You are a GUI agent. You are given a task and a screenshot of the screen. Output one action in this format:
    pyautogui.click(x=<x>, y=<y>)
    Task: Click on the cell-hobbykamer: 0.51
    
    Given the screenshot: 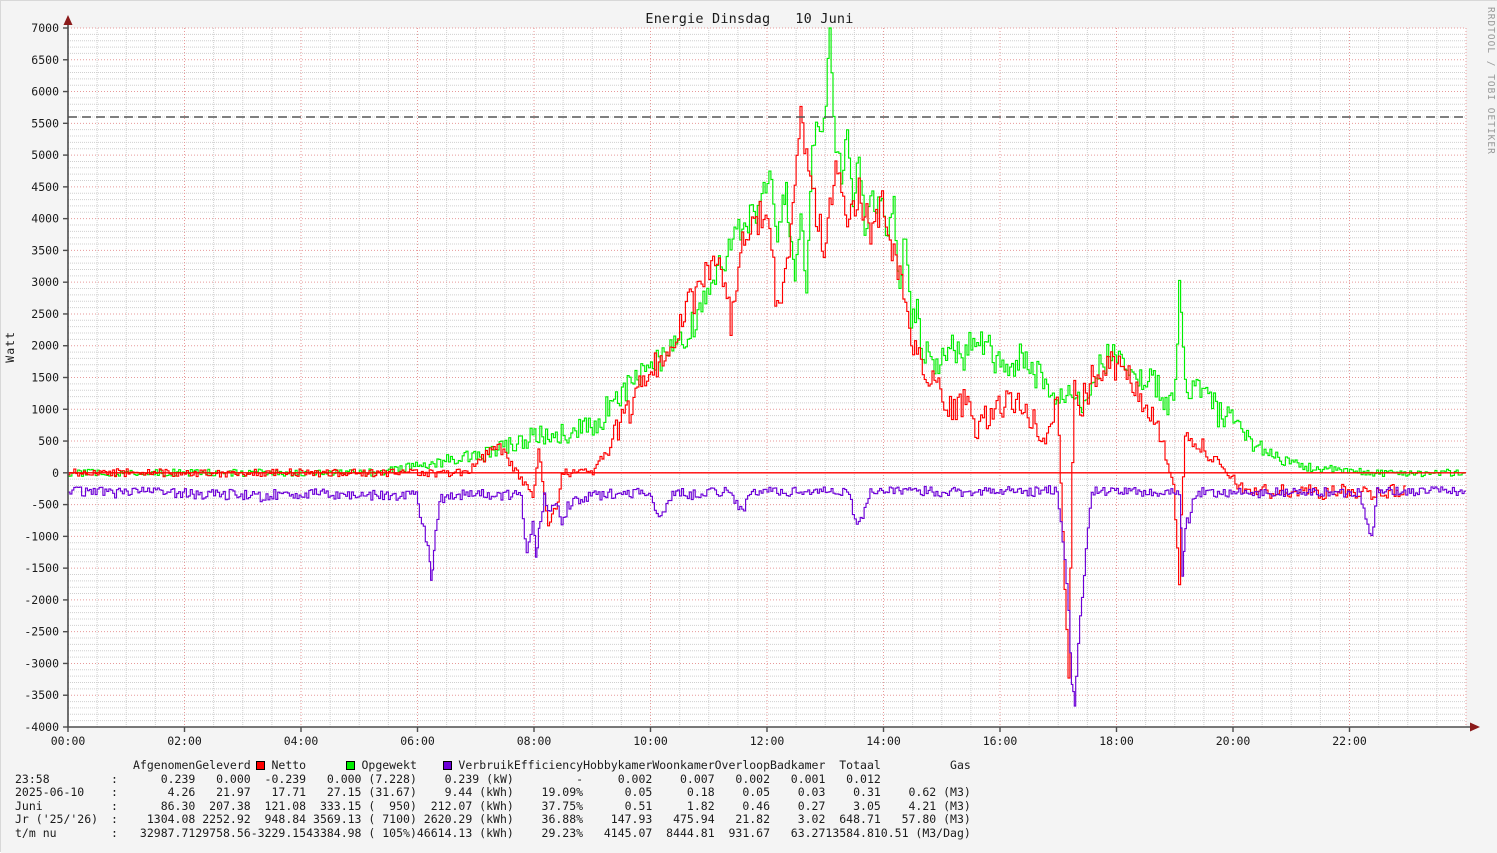 What is the action you would take?
    pyautogui.click(x=638, y=805)
    